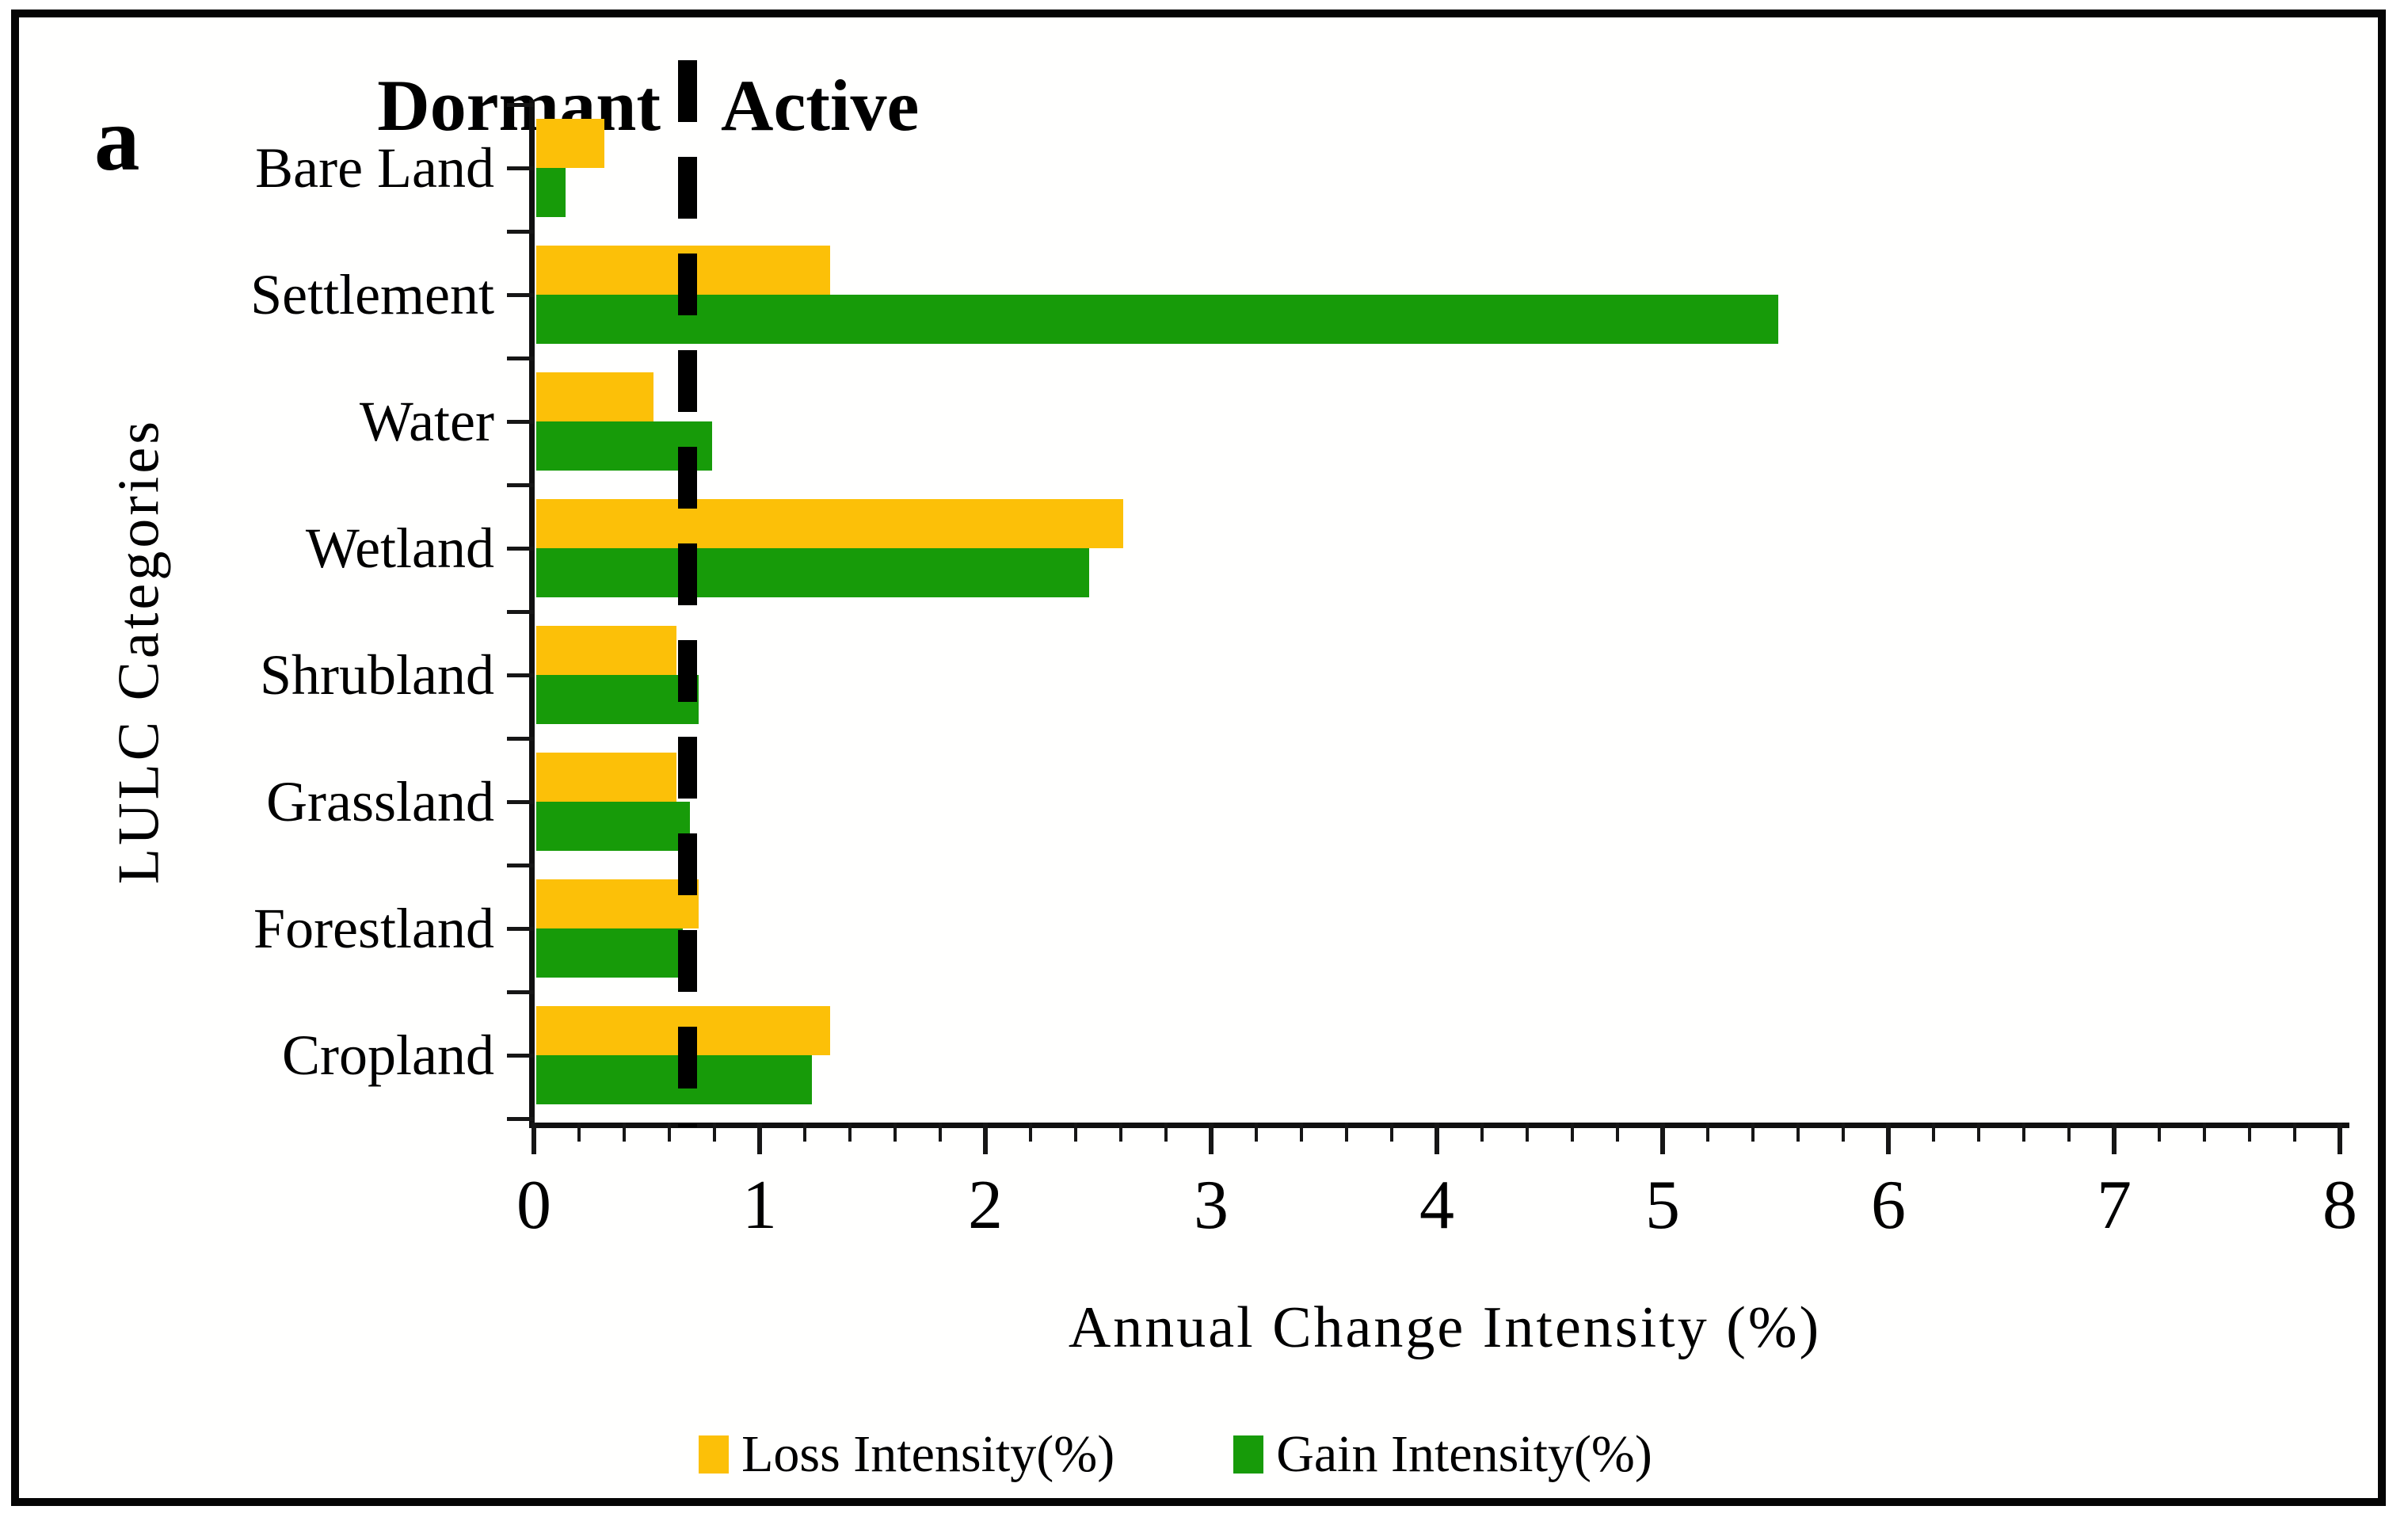 Image resolution: width=2408 pixels, height=1525 pixels. I want to click on category-label-grassland: Grassland, so click(380, 801).